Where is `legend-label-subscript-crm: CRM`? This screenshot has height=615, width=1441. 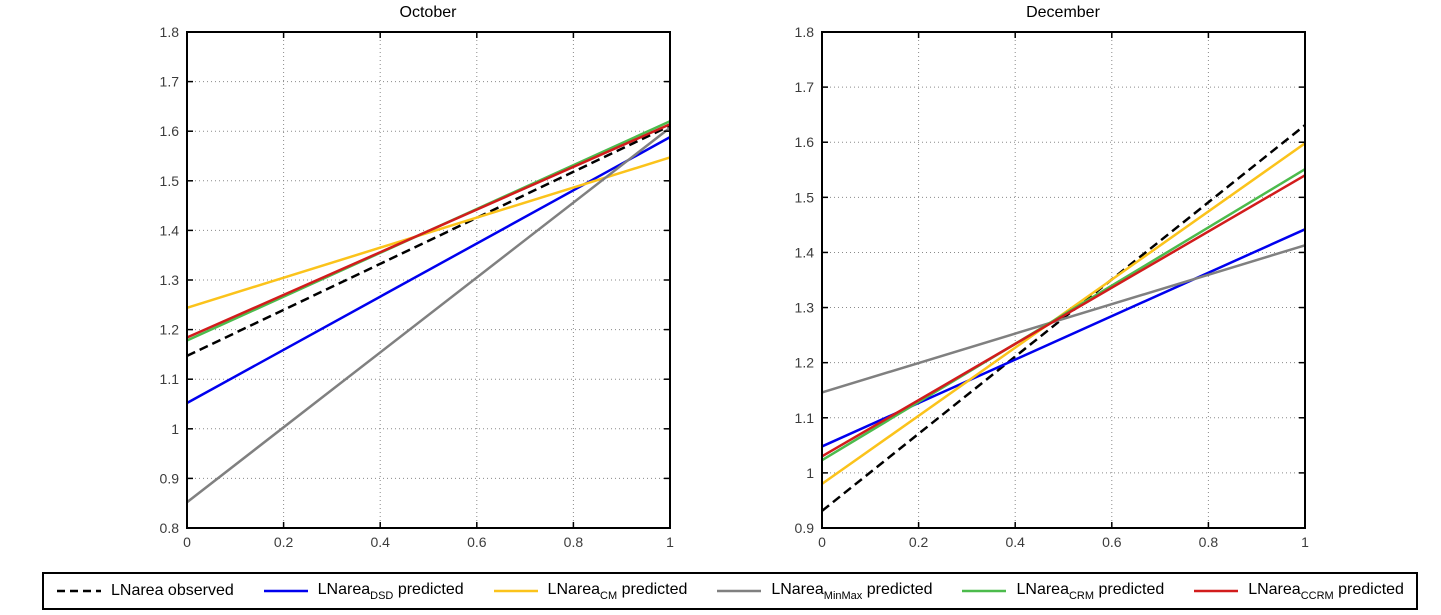 legend-label-subscript-crm: CRM is located at coordinates (1081, 595).